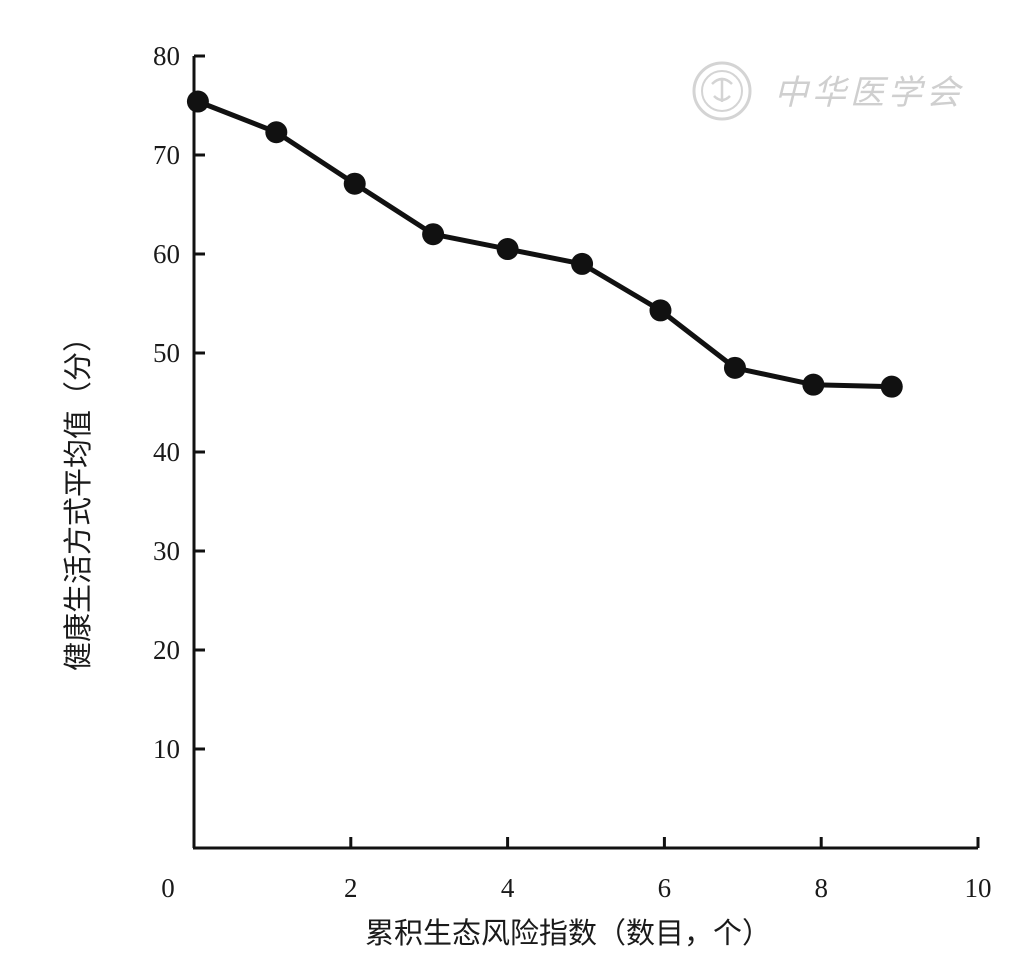 The height and width of the screenshot is (954, 1033). I want to click on y-tick-label: 60, so click(166, 254).